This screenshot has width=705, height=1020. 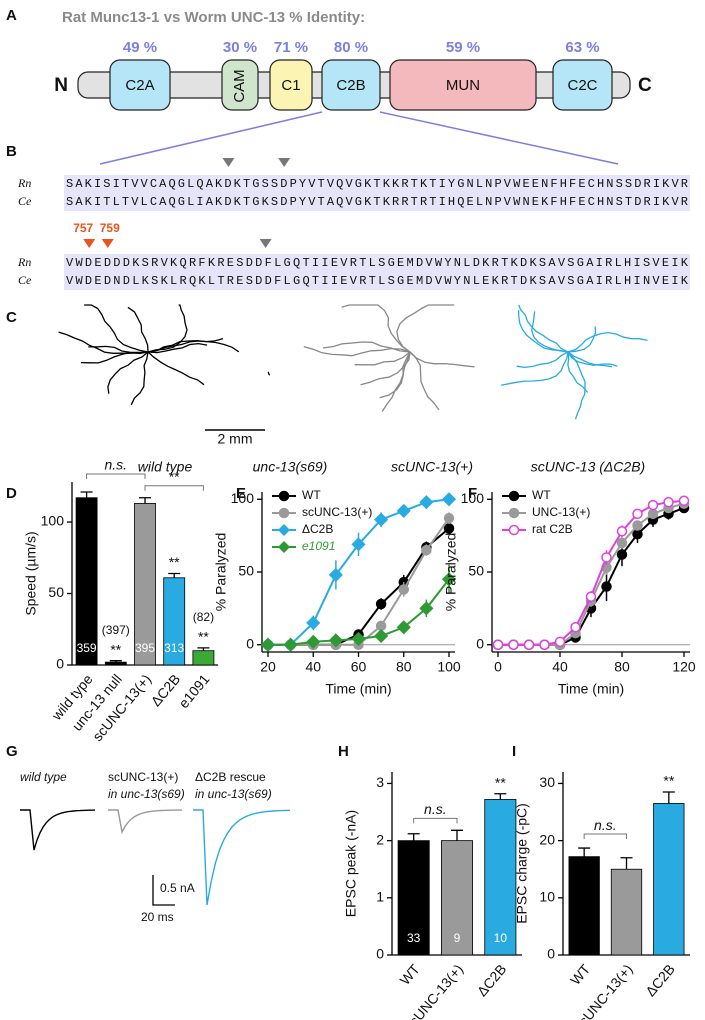 I want to click on y-axis-label: Speed (µm/s), so click(x=31, y=573).